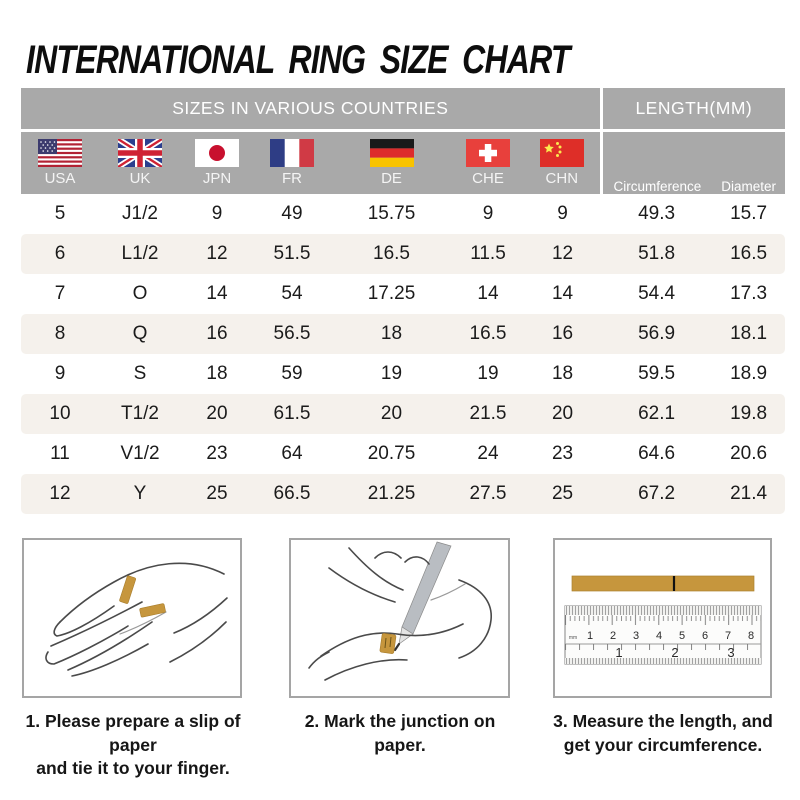  Describe the element at coordinates (657, 214) in the screenshot. I see `cell: 49.3` at that location.